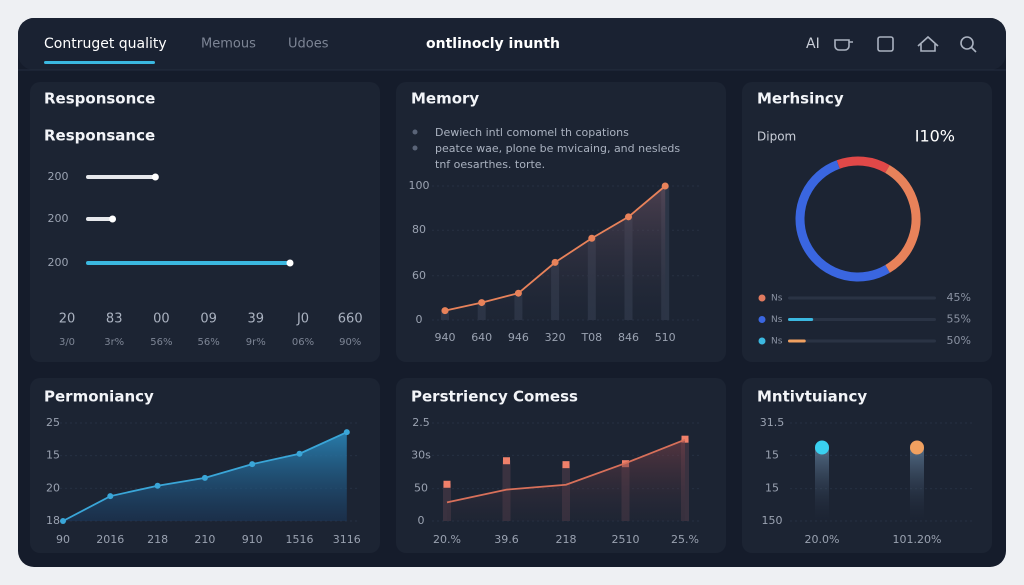 This screenshot has width=1024, height=585. I want to click on nav-title: ontlinocly inunth, so click(493, 44).